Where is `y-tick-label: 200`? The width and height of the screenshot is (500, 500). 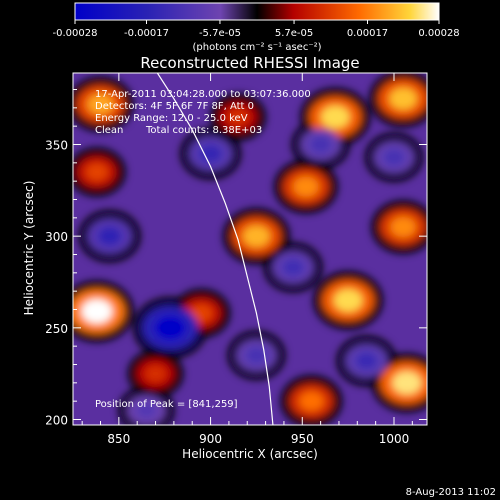
y-tick-label: 200 is located at coordinates (56, 421).